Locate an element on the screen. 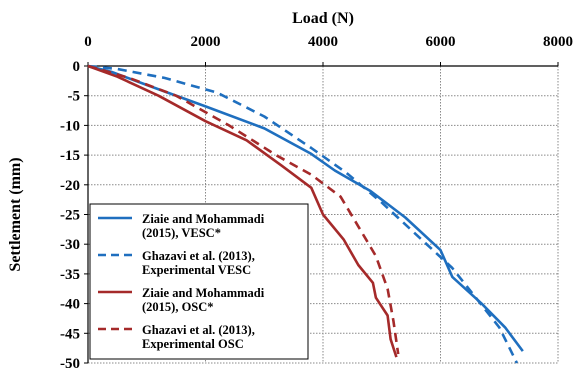 The height and width of the screenshot is (375, 584). y-tick-label: -25 is located at coordinates (70, 216).